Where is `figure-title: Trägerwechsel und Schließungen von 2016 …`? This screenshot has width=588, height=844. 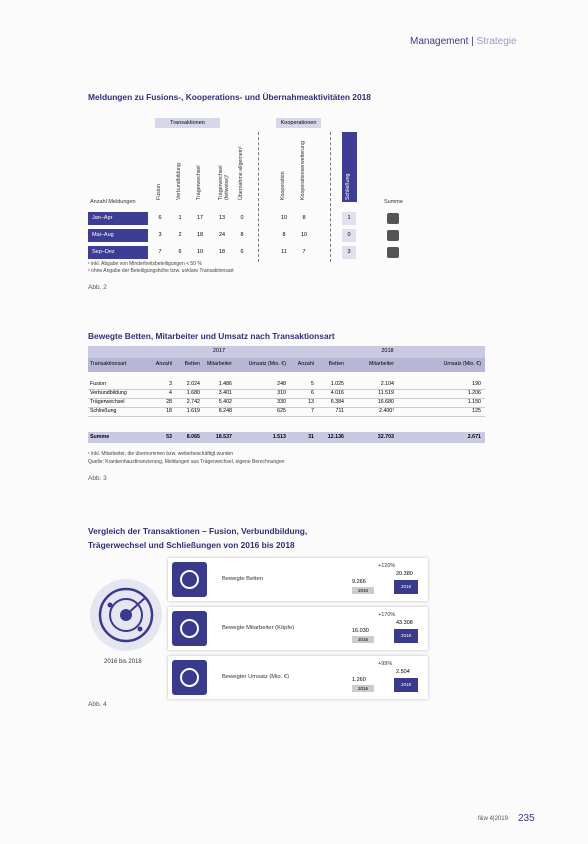 figure-title: Trägerwechsel und Schließungen von 2016 … is located at coordinates (191, 545).